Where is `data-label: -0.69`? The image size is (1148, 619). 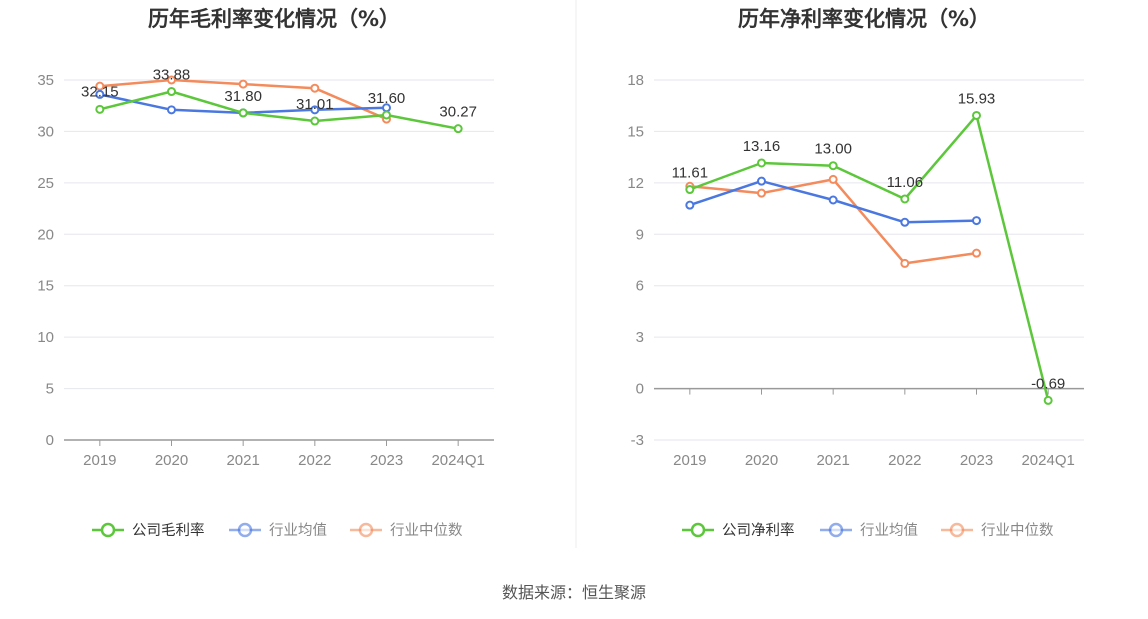 data-label: -0.69 is located at coordinates (1048, 383).